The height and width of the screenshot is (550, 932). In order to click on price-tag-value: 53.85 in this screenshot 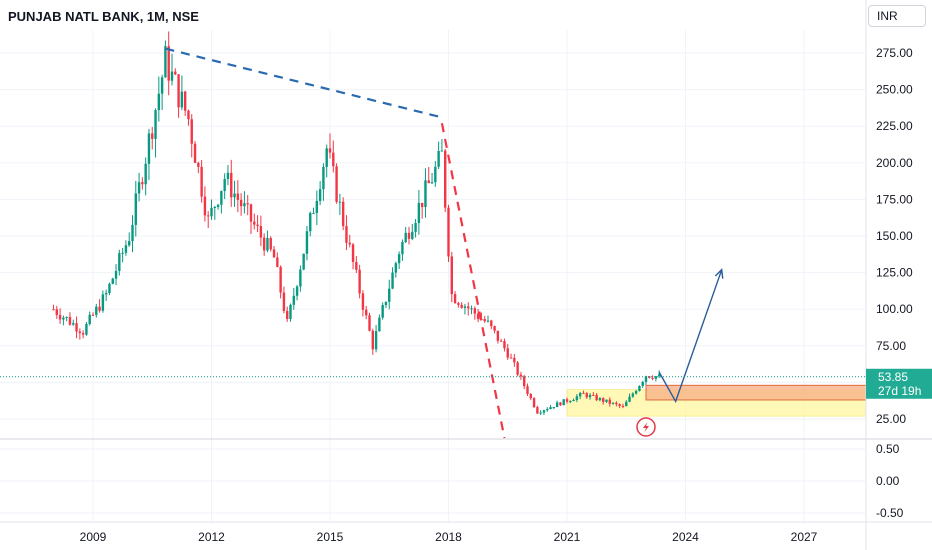, I will do `click(893, 377)`.